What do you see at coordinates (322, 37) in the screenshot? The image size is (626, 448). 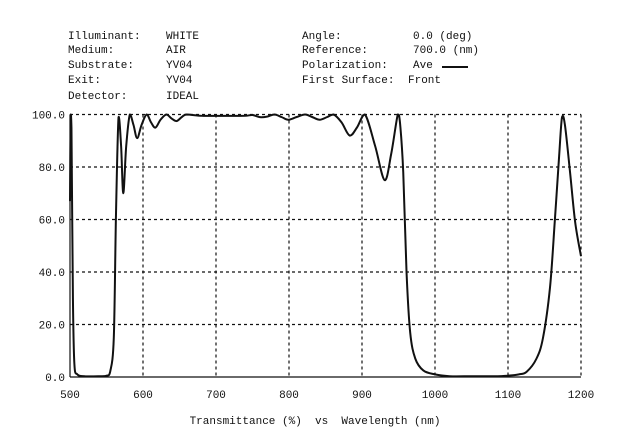 I see `header-label: Angle:` at bounding box center [322, 37].